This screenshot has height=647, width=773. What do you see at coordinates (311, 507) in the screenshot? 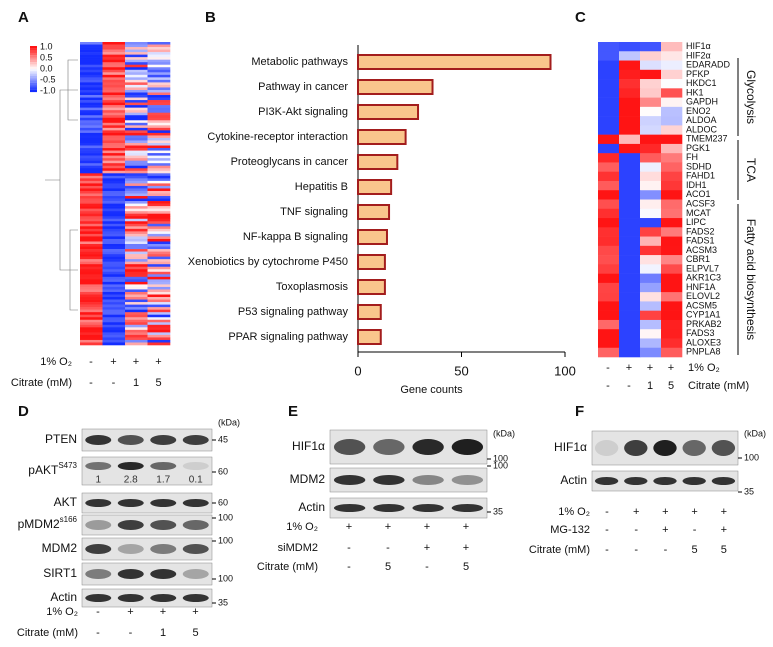
I see `row-label: Actin` at bounding box center [311, 507].